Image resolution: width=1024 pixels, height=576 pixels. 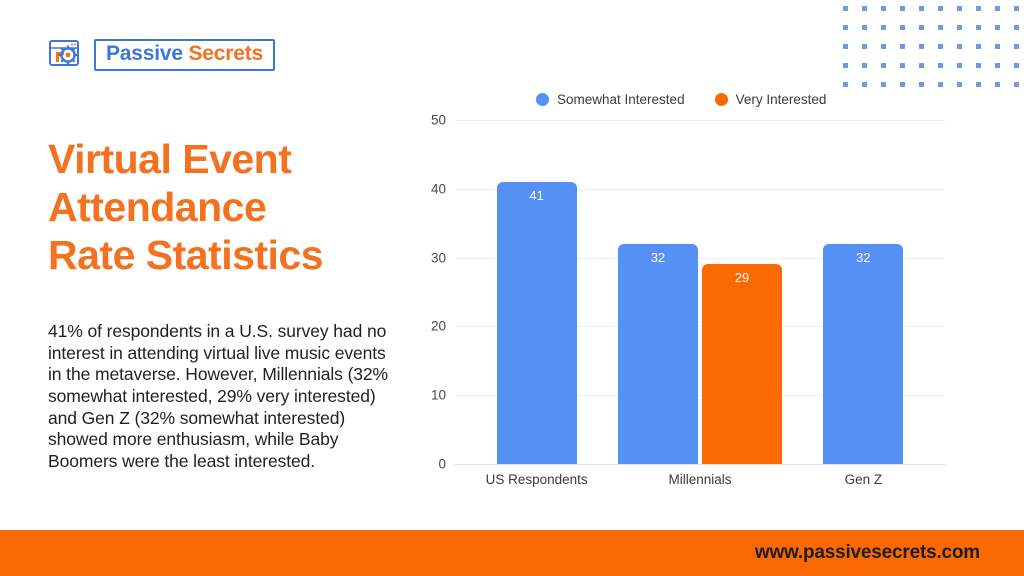 What do you see at coordinates (157, 206) in the screenshot?
I see `page-title-line-2: Attendance` at bounding box center [157, 206].